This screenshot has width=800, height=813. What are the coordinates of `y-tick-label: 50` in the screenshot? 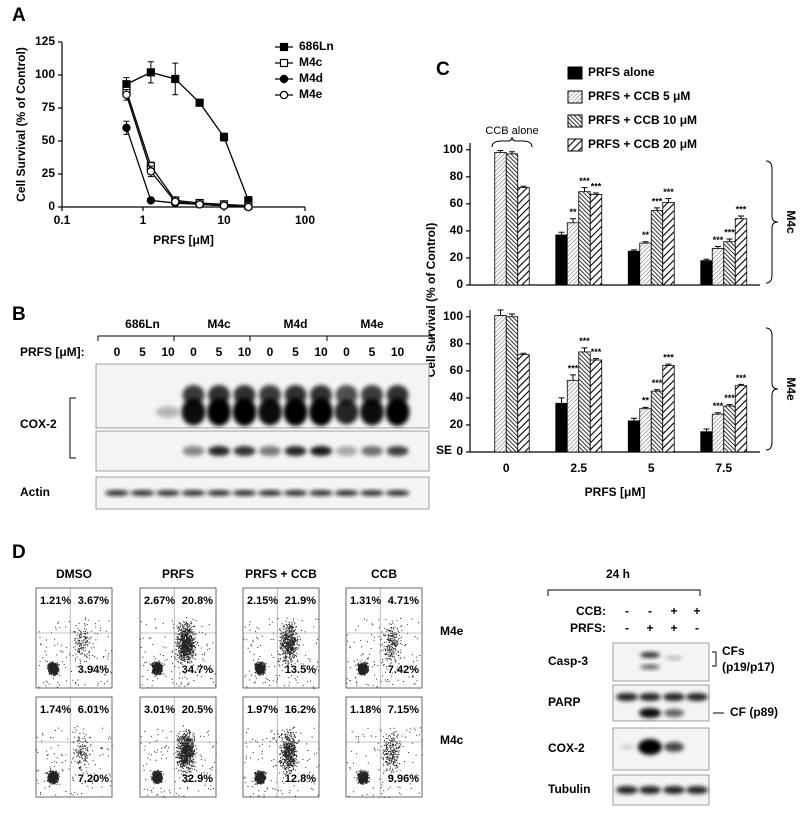 It's located at (49, 140).